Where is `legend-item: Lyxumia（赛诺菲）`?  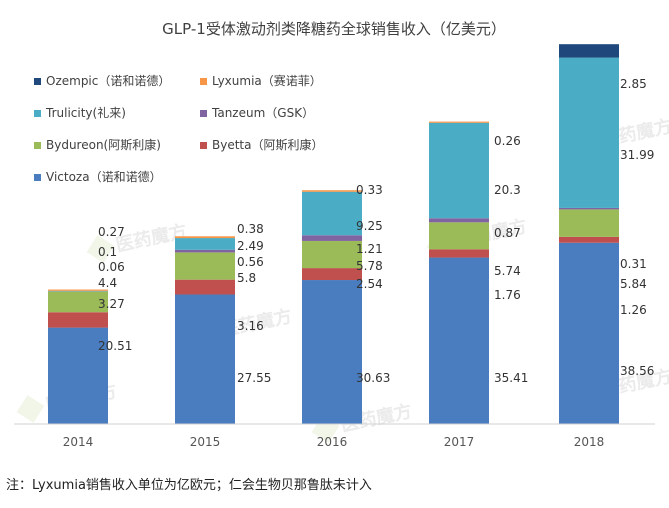
legend-item: Lyxumia（赛诺菲） is located at coordinates (261, 80).